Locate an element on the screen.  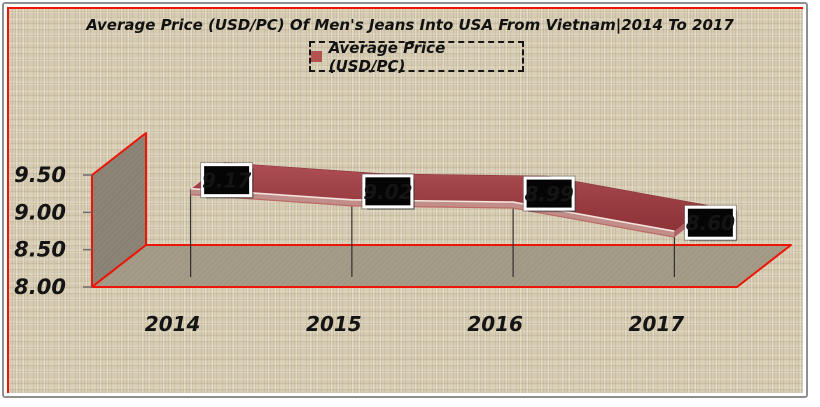
ribbon-near-edge is located at coordinates (432, 209).